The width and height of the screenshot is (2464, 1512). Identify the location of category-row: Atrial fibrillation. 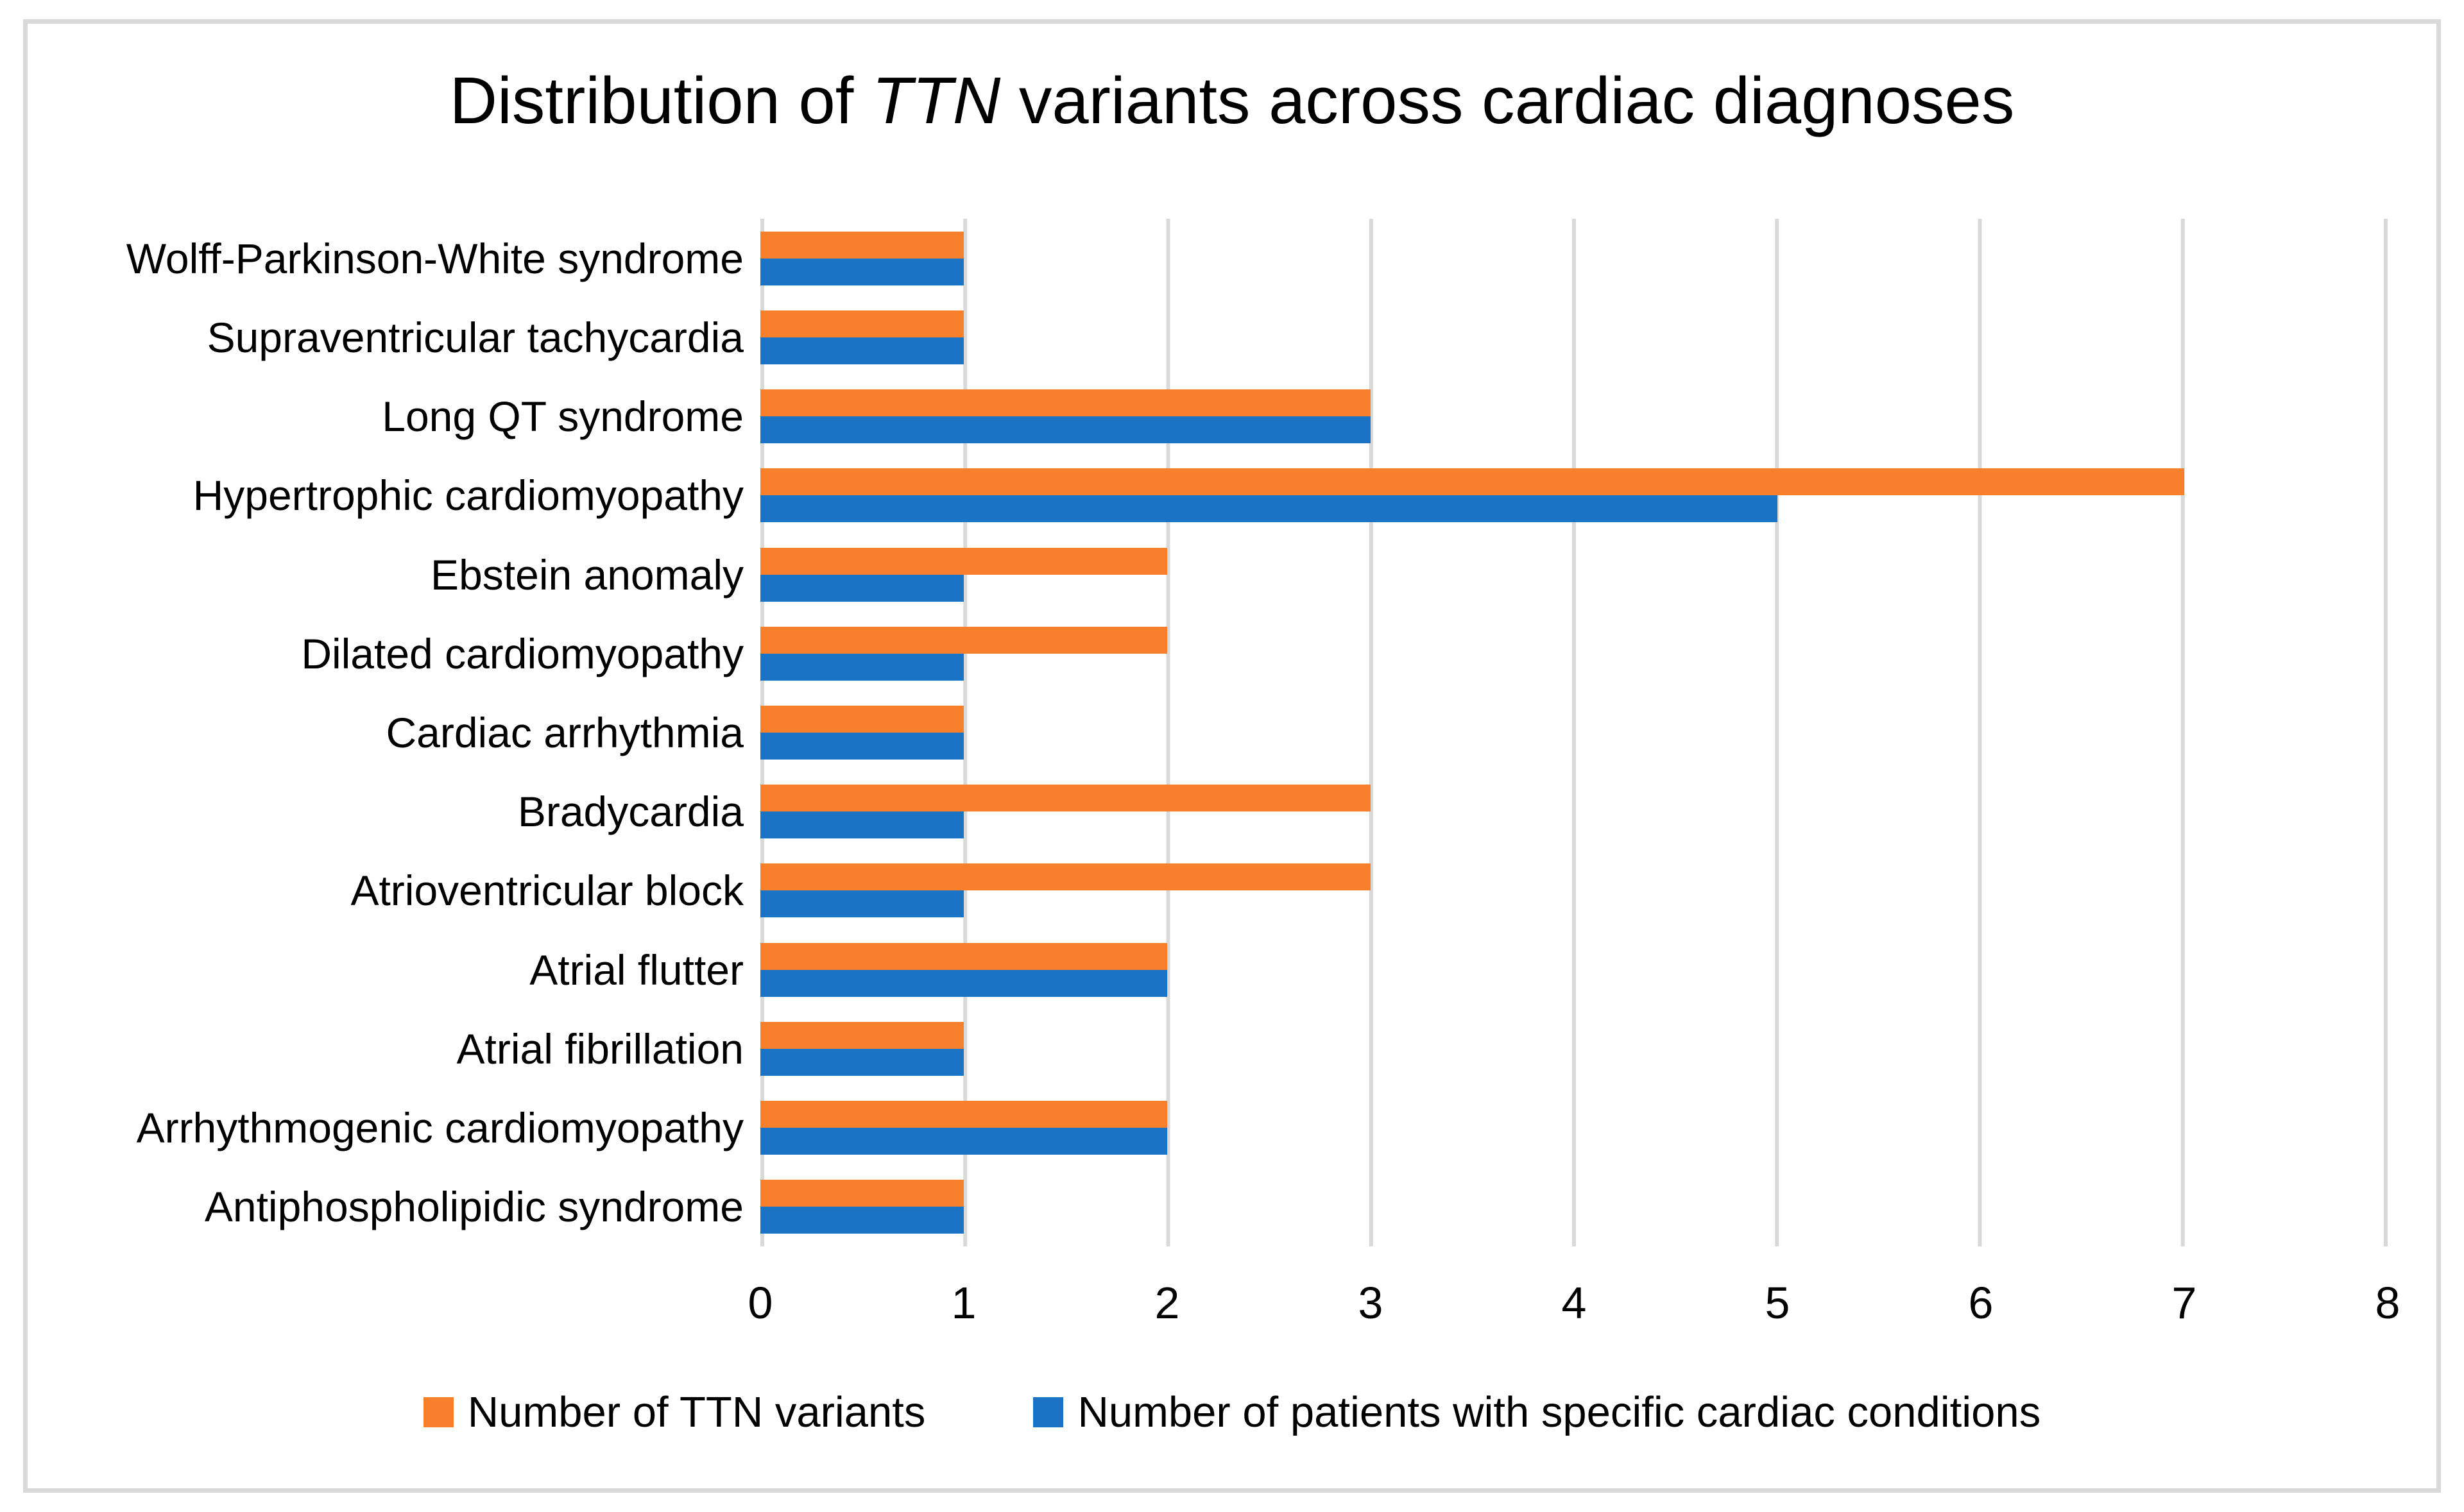
(1232, 1048).